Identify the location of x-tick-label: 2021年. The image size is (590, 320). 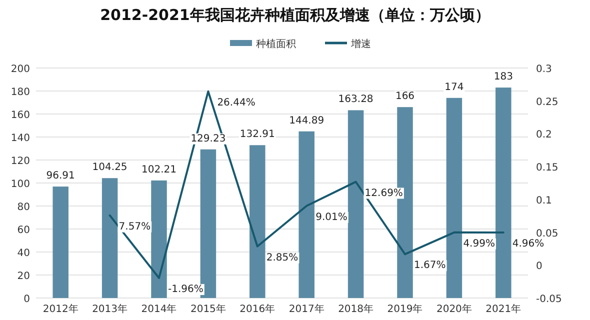
(504, 309).